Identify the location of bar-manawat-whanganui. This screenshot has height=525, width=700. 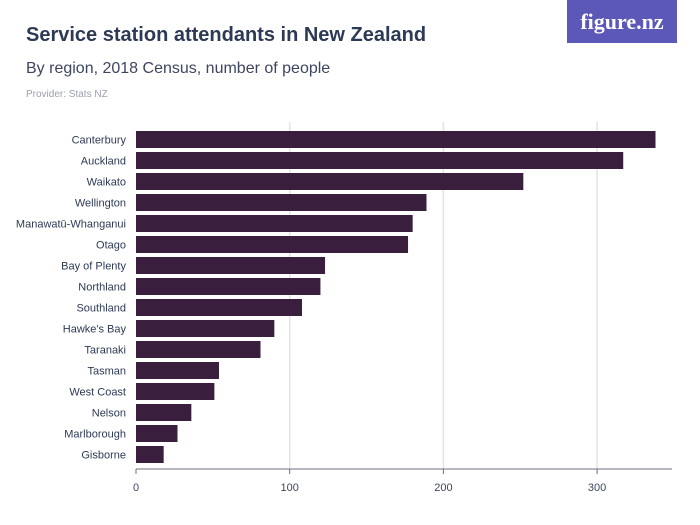
(274, 223).